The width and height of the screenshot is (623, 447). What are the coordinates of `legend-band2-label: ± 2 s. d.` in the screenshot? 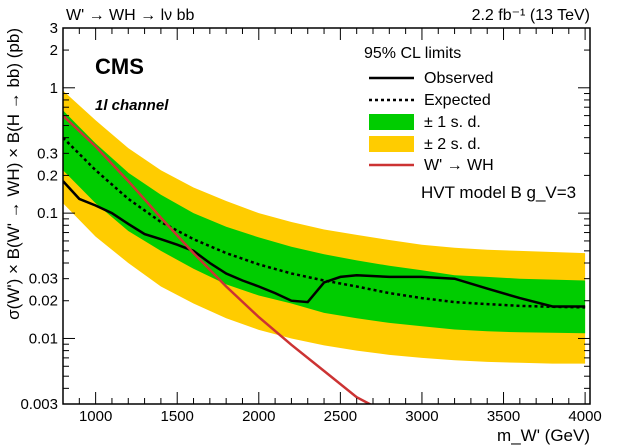 It's located at (452, 144).